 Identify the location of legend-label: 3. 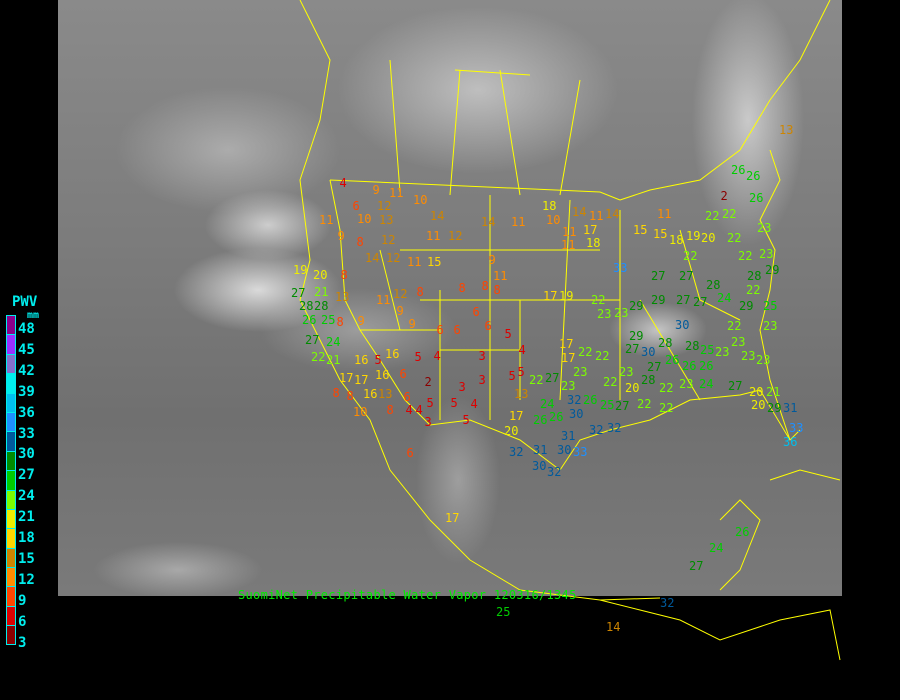
(22, 642).